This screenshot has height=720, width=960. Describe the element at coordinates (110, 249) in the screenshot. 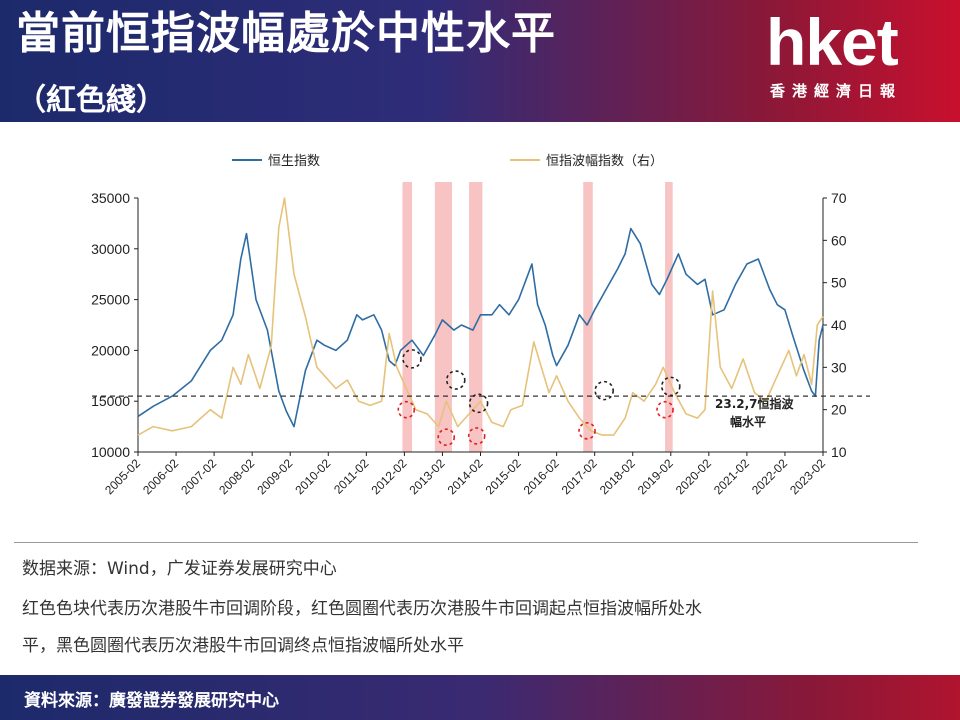

I see `y-left-tick-label-1: 30000` at that location.